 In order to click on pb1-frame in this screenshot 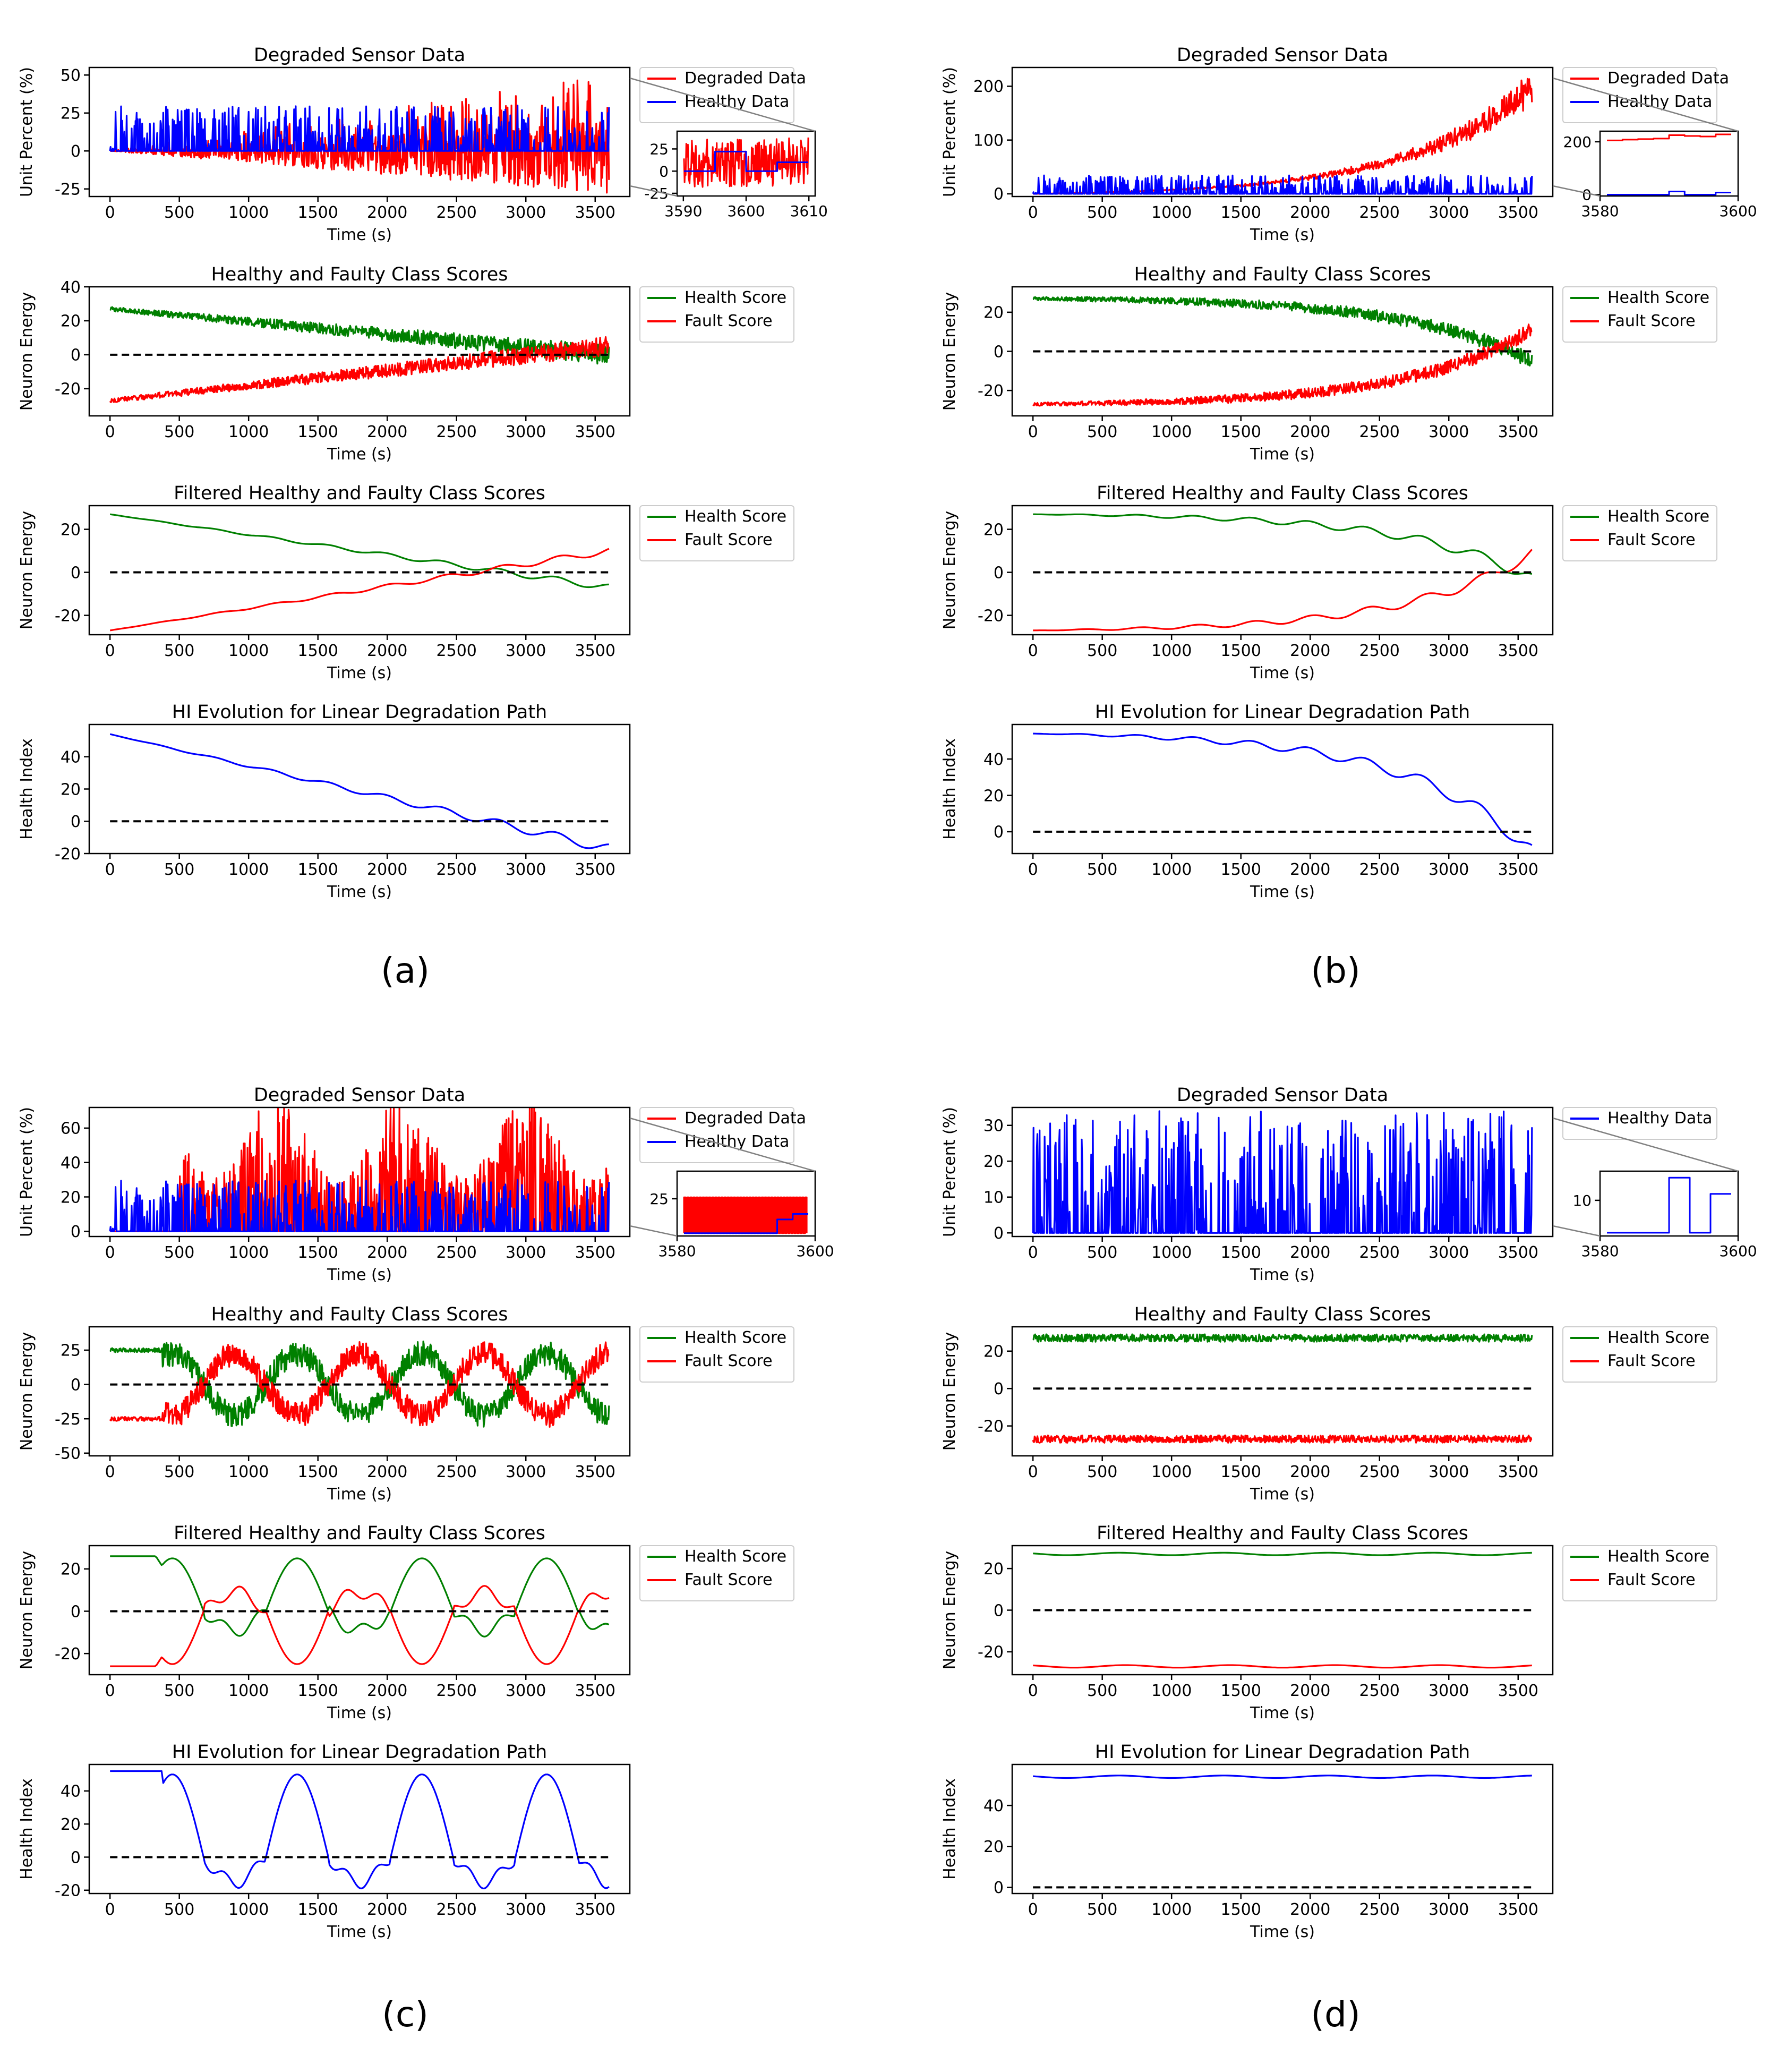, I will do `click(1283, 132)`.